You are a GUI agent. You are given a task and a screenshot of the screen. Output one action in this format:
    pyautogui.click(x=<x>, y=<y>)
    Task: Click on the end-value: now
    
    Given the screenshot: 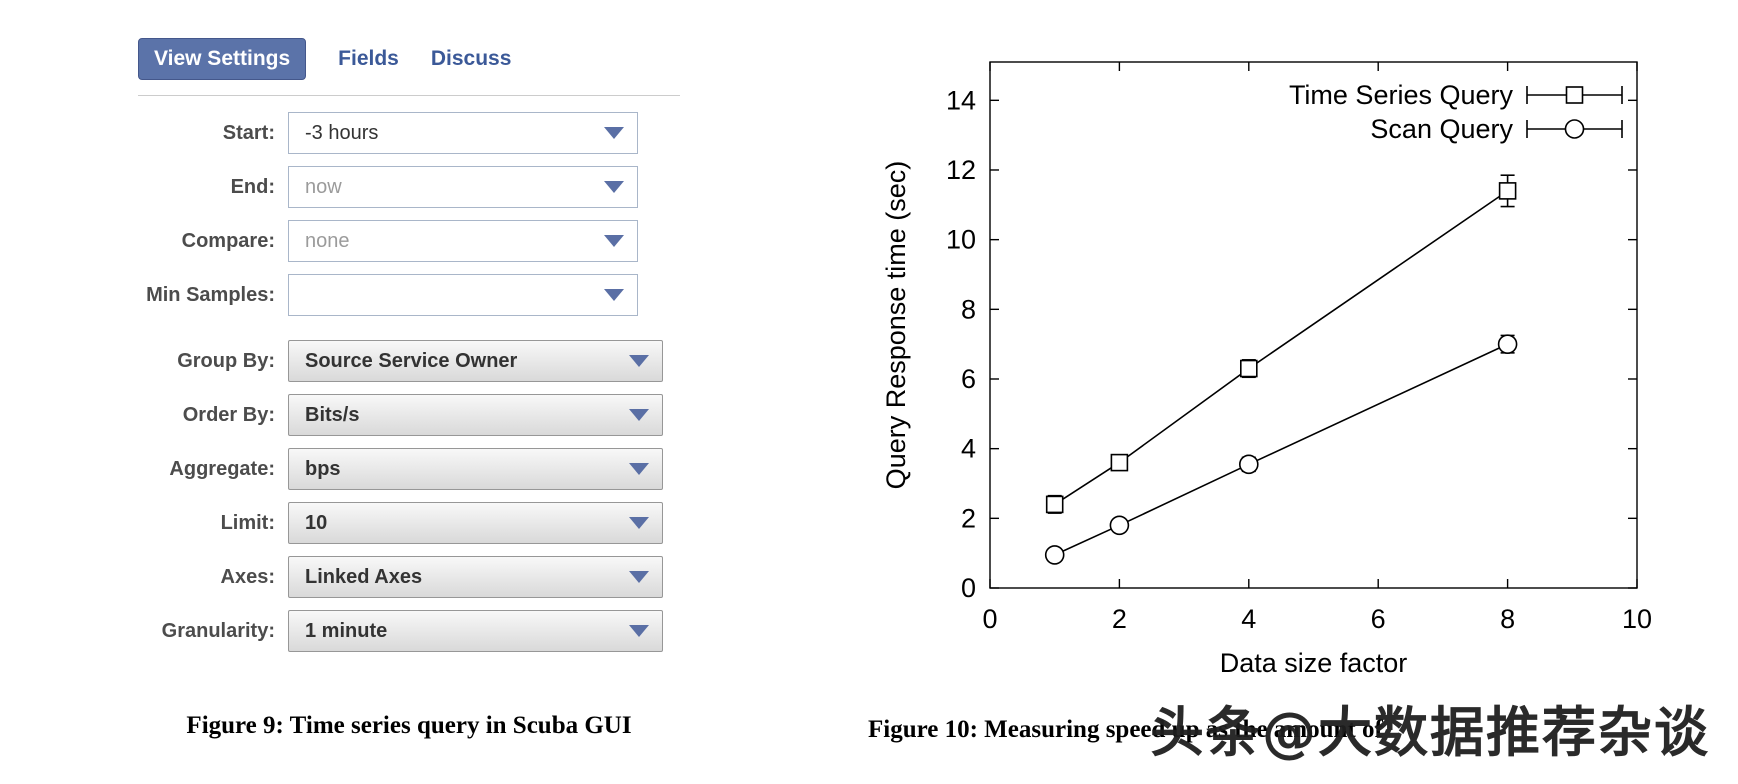 What is the action you would take?
    pyautogui.click(x=323, y=186)
    